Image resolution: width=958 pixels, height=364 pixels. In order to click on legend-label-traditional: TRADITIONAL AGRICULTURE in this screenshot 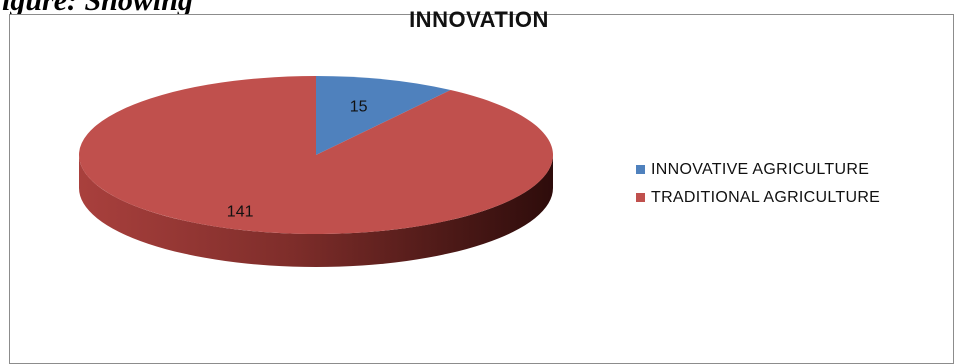, I will do `click(766, 197)`.